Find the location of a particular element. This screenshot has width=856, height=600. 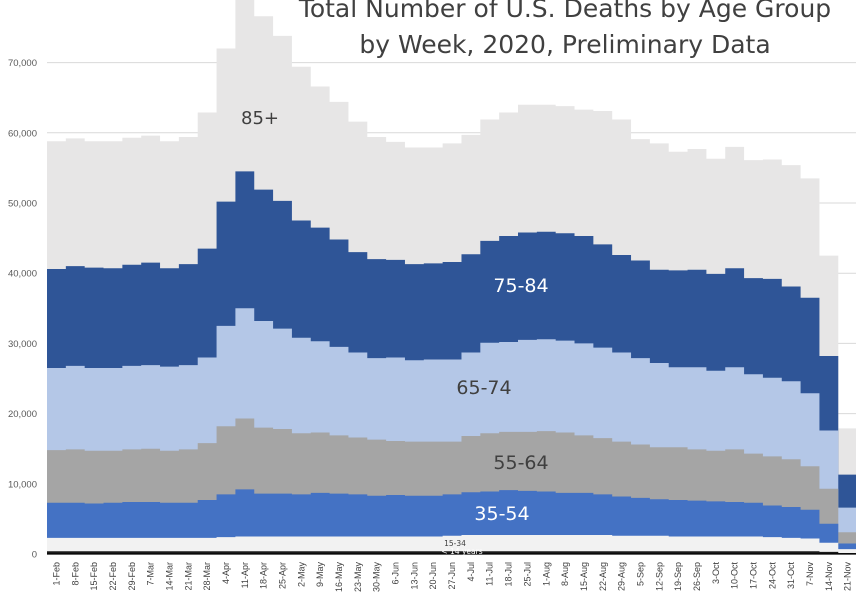

x-tick-label: 15-Feb is located at coordinates (94, 576).